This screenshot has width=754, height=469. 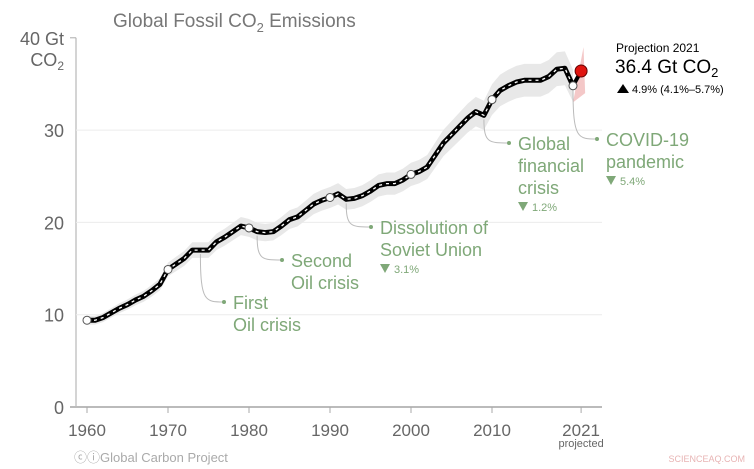 I want to click on projection-value: 36.4 Gt CO2, so click(x=666, y=68).